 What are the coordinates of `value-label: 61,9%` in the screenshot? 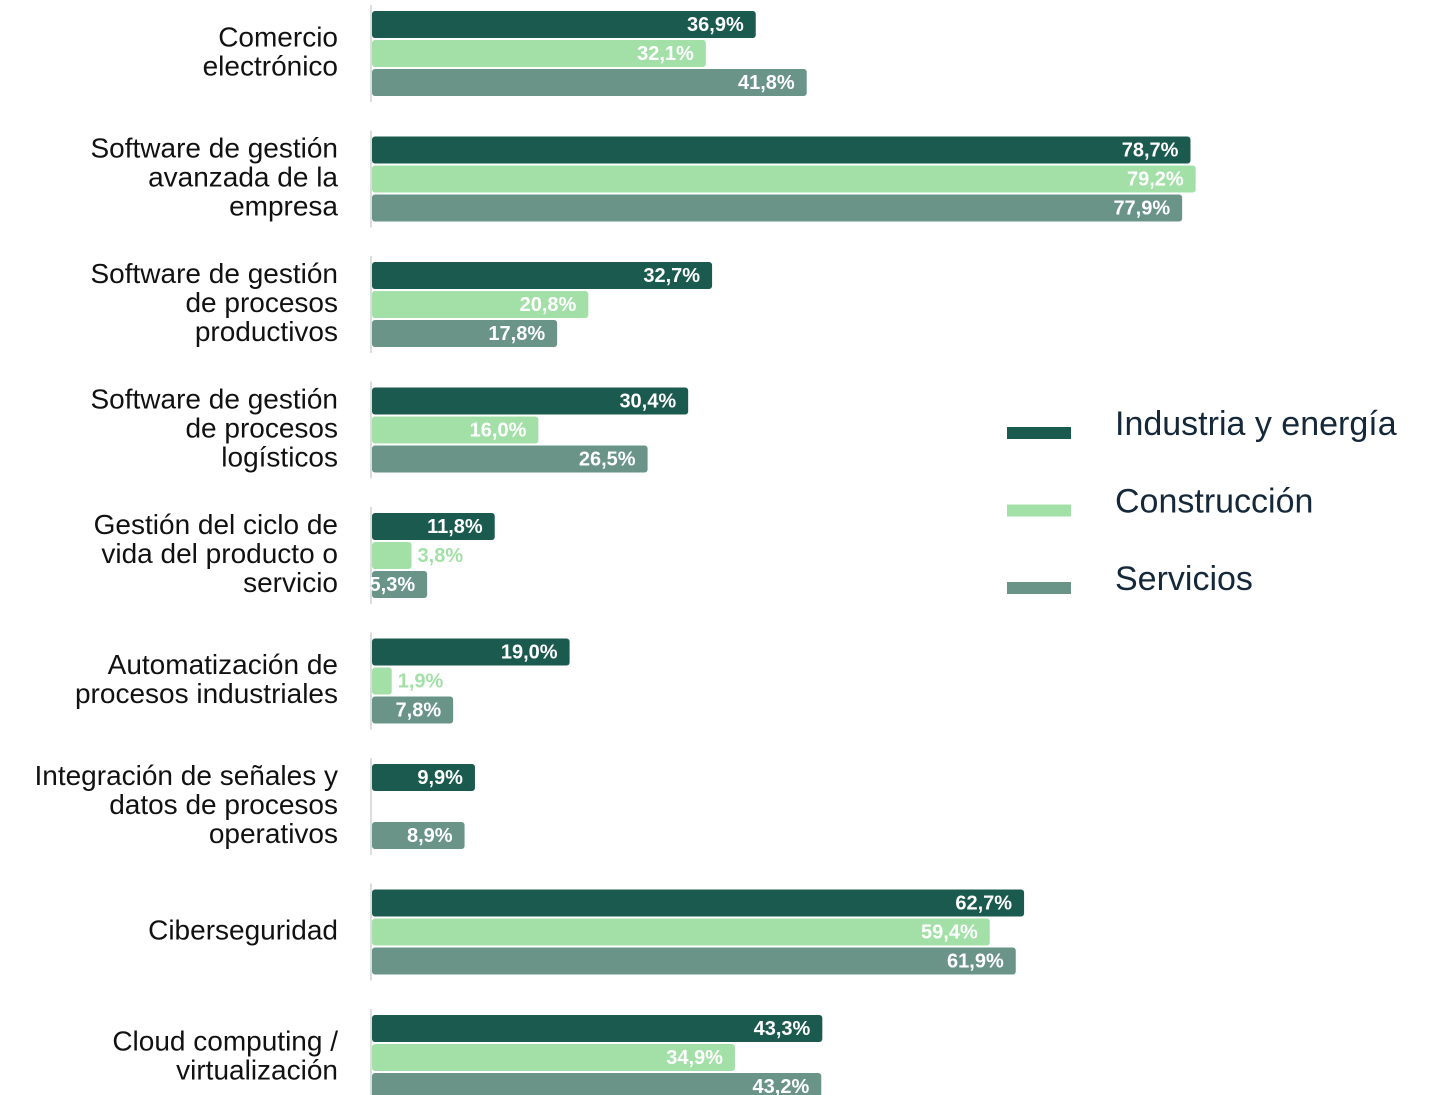 It's located at (975, 961).